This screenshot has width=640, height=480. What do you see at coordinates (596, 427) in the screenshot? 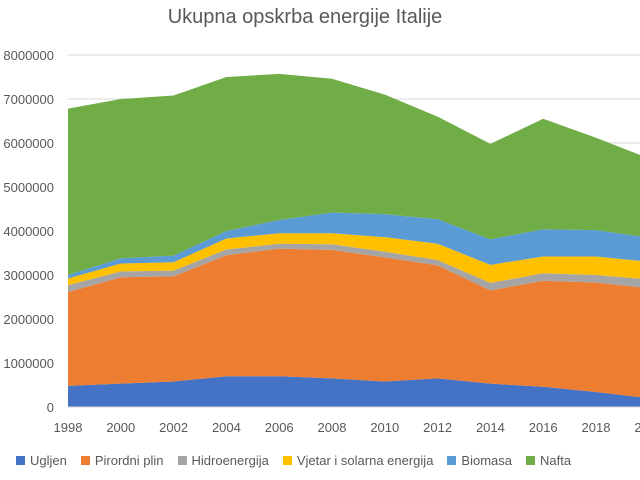
I see `x-tick-label: 2018` at bounding box center [596, 427].